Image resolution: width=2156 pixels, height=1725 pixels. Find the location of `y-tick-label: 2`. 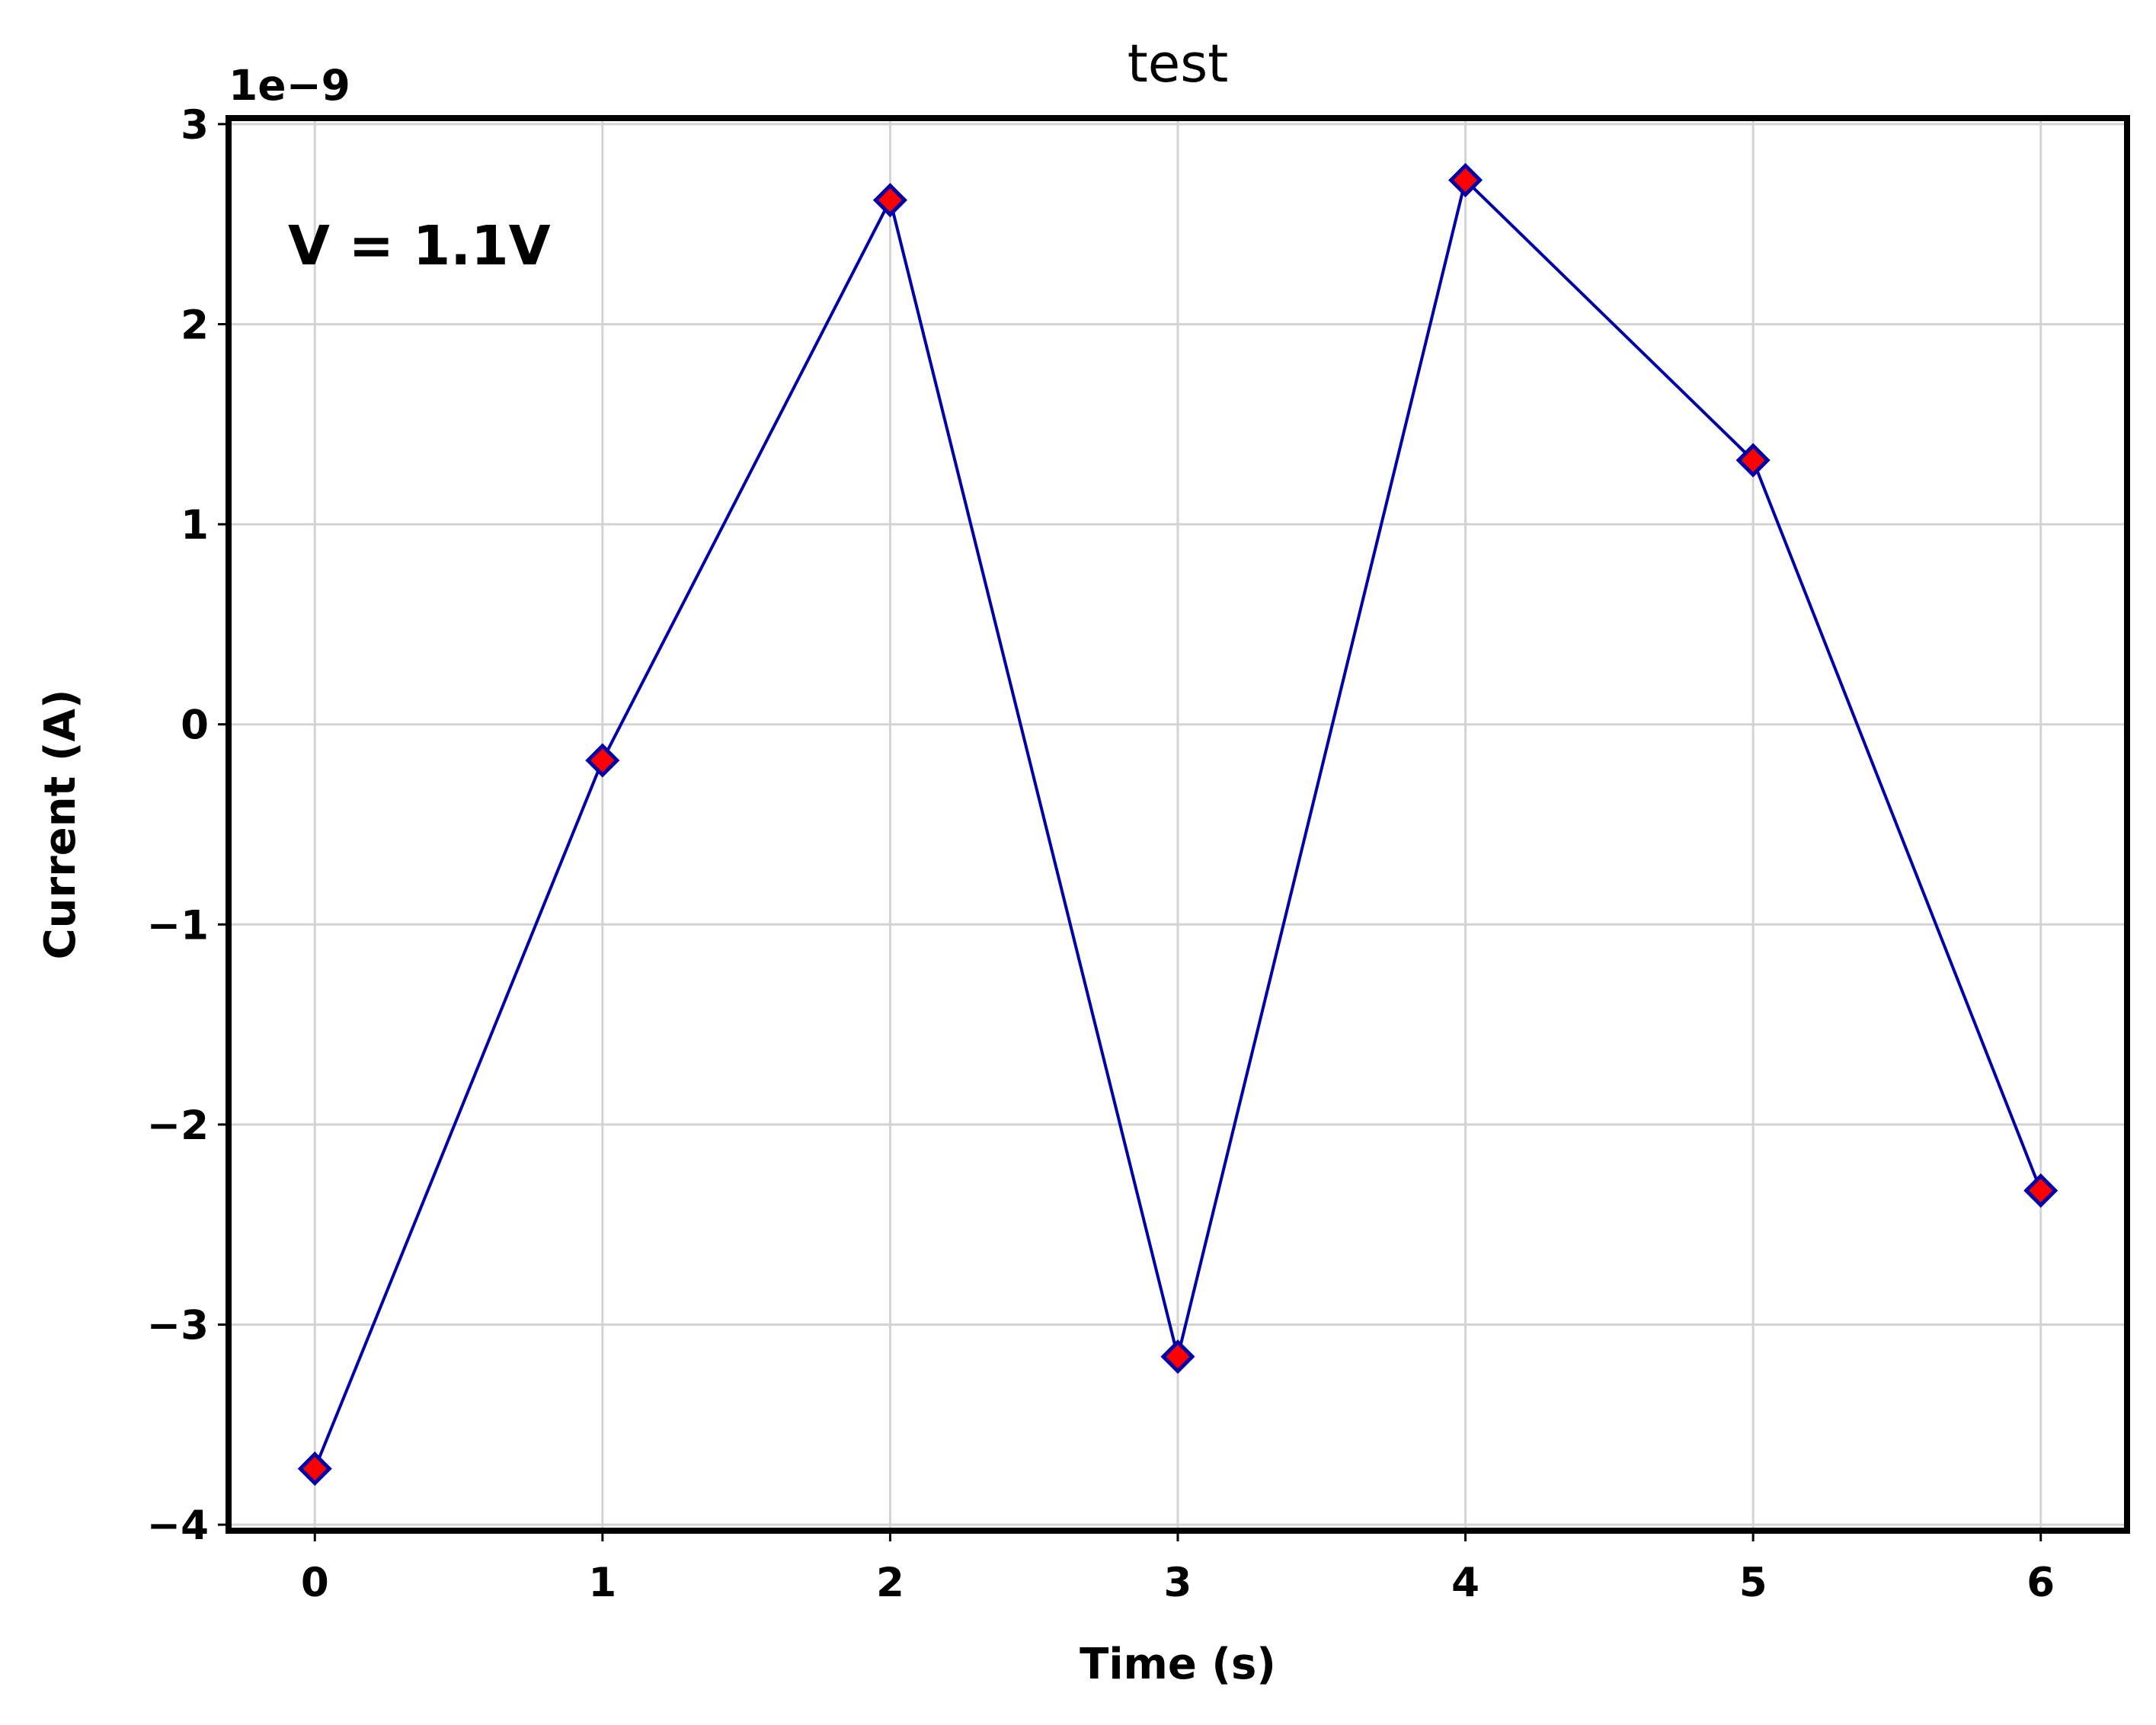

y-tick-label: 2 is located at coordinates (195, 325).